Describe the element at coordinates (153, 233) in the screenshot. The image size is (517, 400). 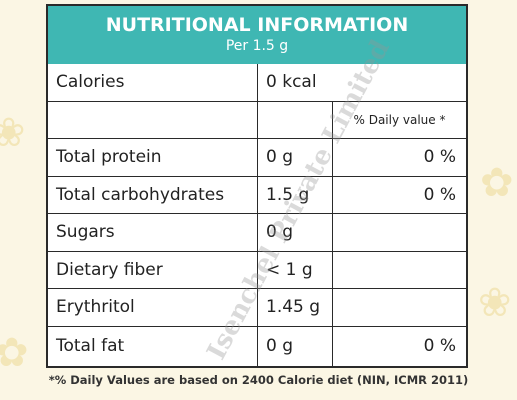
I see `nutrient-name: Sugars` at that location.